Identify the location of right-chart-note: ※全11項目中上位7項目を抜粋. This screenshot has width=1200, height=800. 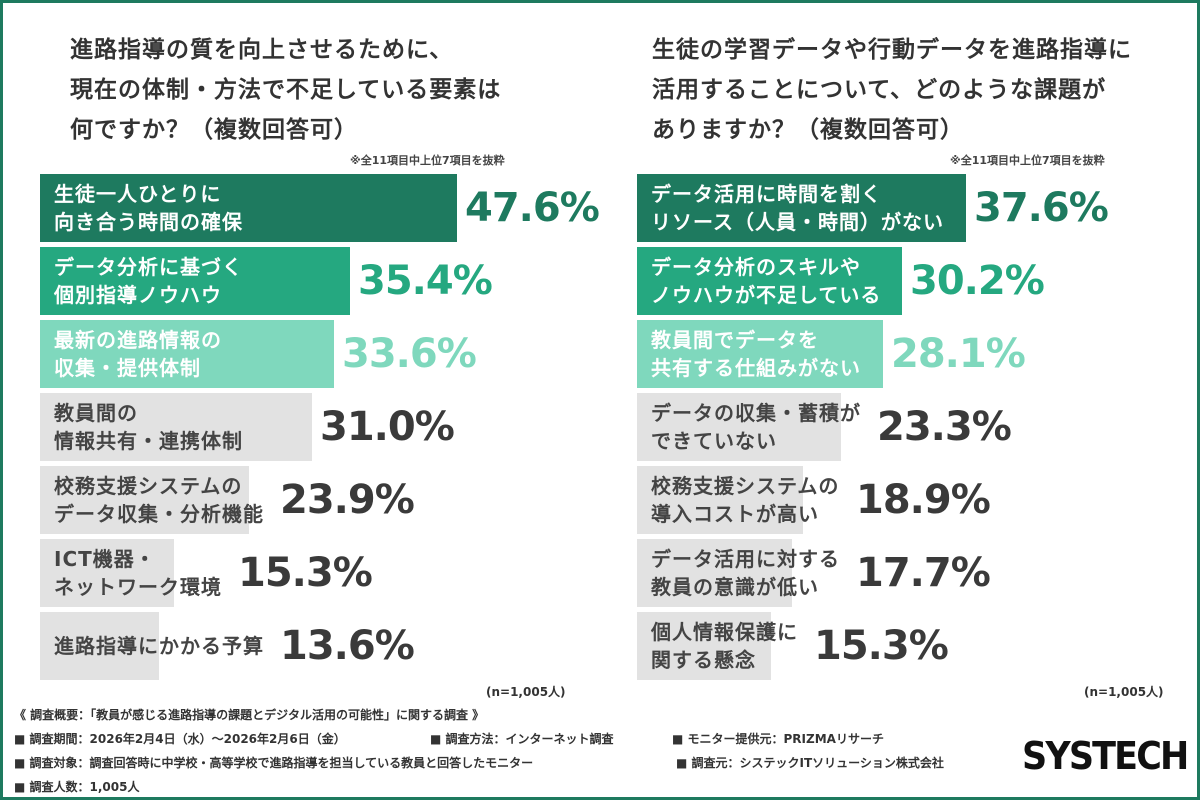
(1027, 160).